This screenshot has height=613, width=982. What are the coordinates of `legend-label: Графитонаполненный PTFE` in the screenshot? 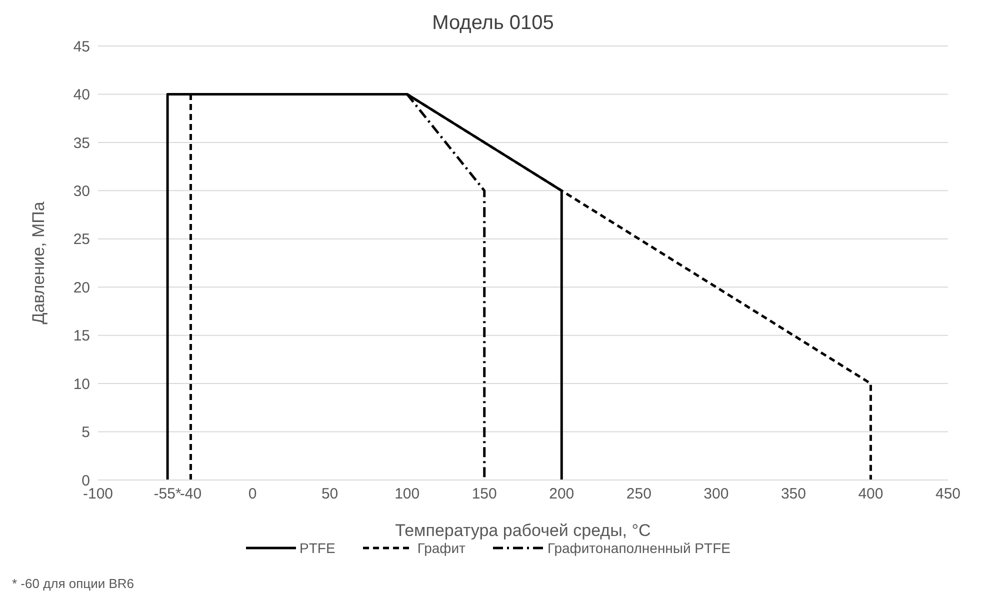 It's located at (638, 548).